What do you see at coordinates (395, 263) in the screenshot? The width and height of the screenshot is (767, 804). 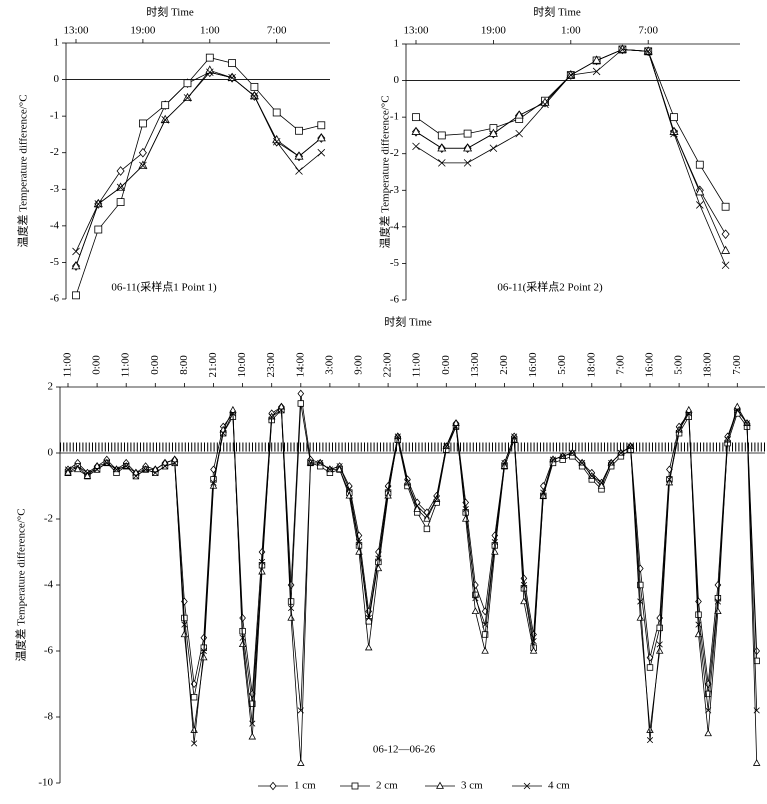 I see `y-tick-label: -5` at bounding box center [395, 263].